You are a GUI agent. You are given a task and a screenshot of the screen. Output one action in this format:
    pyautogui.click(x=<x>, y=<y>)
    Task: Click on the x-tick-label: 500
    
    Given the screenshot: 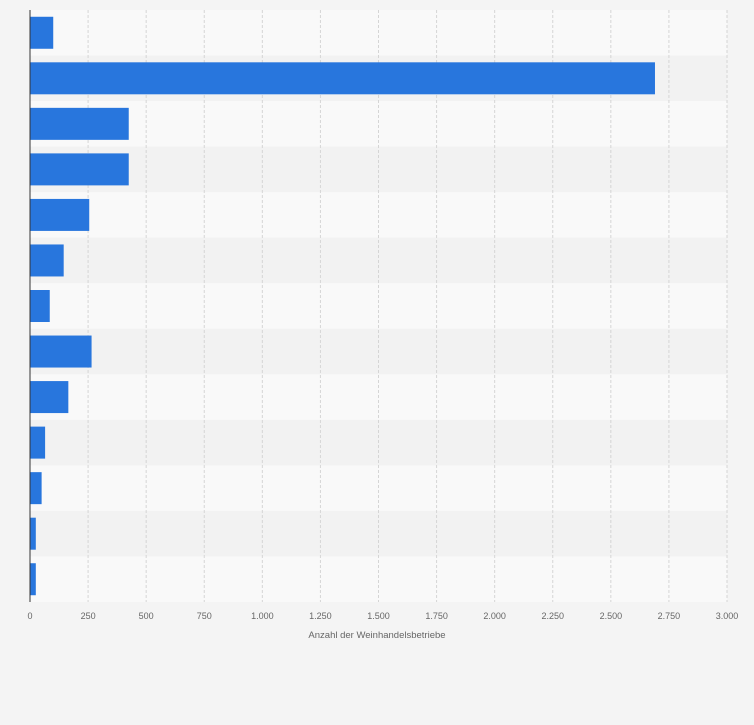 What is the action you would take?
    pyautogui.click(x=146, y=616)
    